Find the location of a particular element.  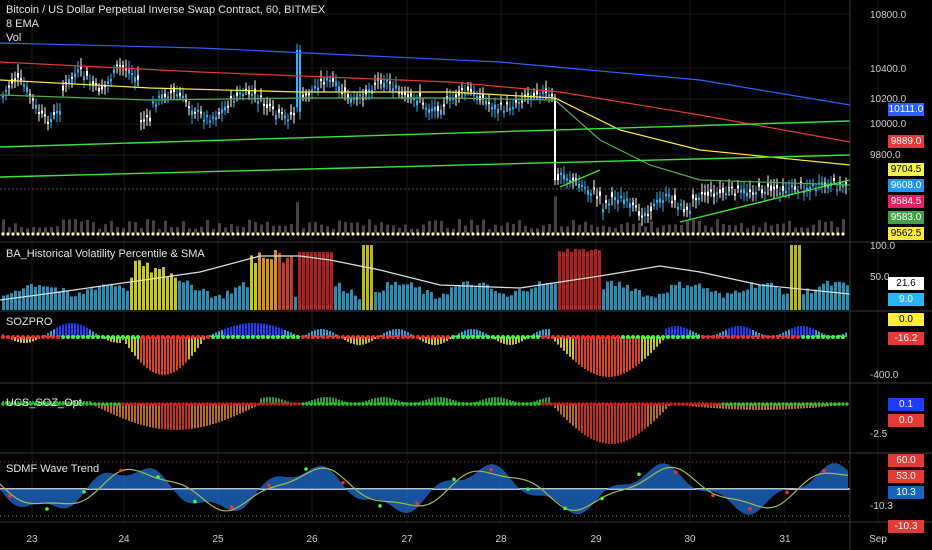

ucs-pane is located at coordinates (425, 420).